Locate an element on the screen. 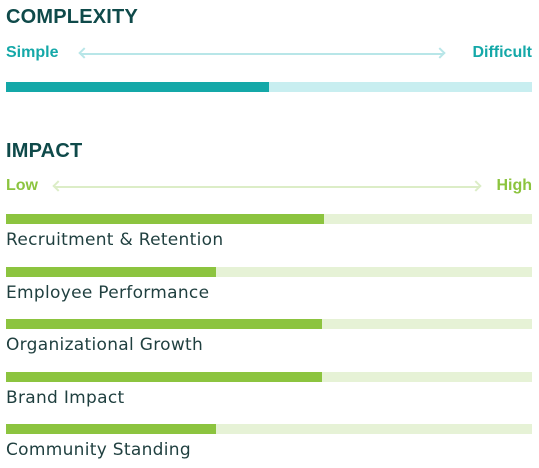  impact-bar-growth is located at coordinates (269, 324).